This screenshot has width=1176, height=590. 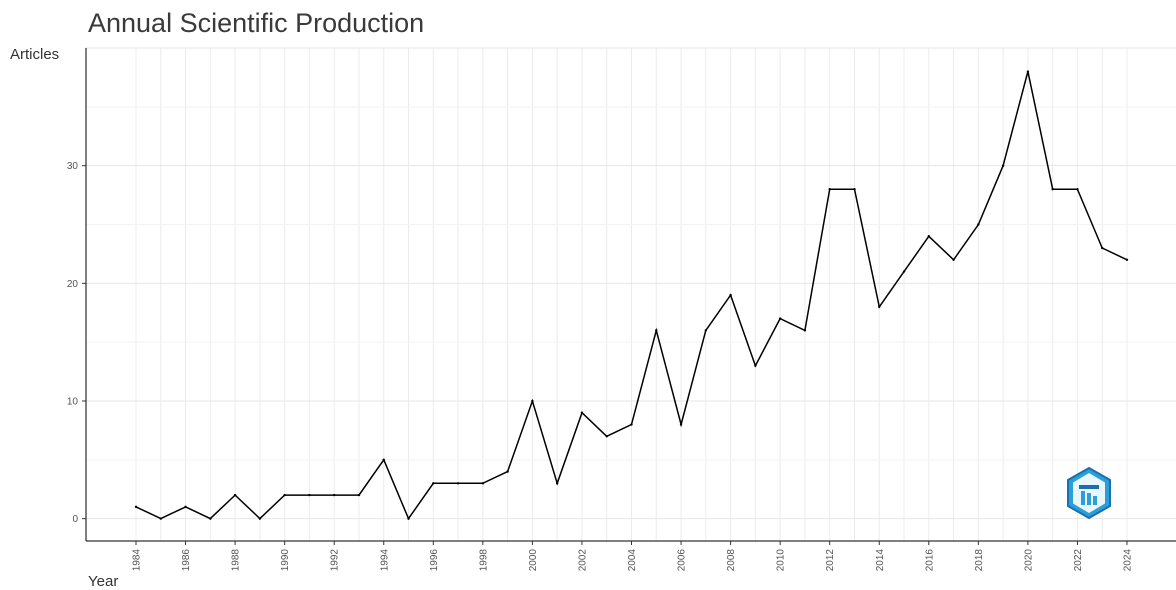 What do you see at coordinates (35, 54) in the screenshot?
I see `y-axis-label: Articles` at bounding box center [35, 54].